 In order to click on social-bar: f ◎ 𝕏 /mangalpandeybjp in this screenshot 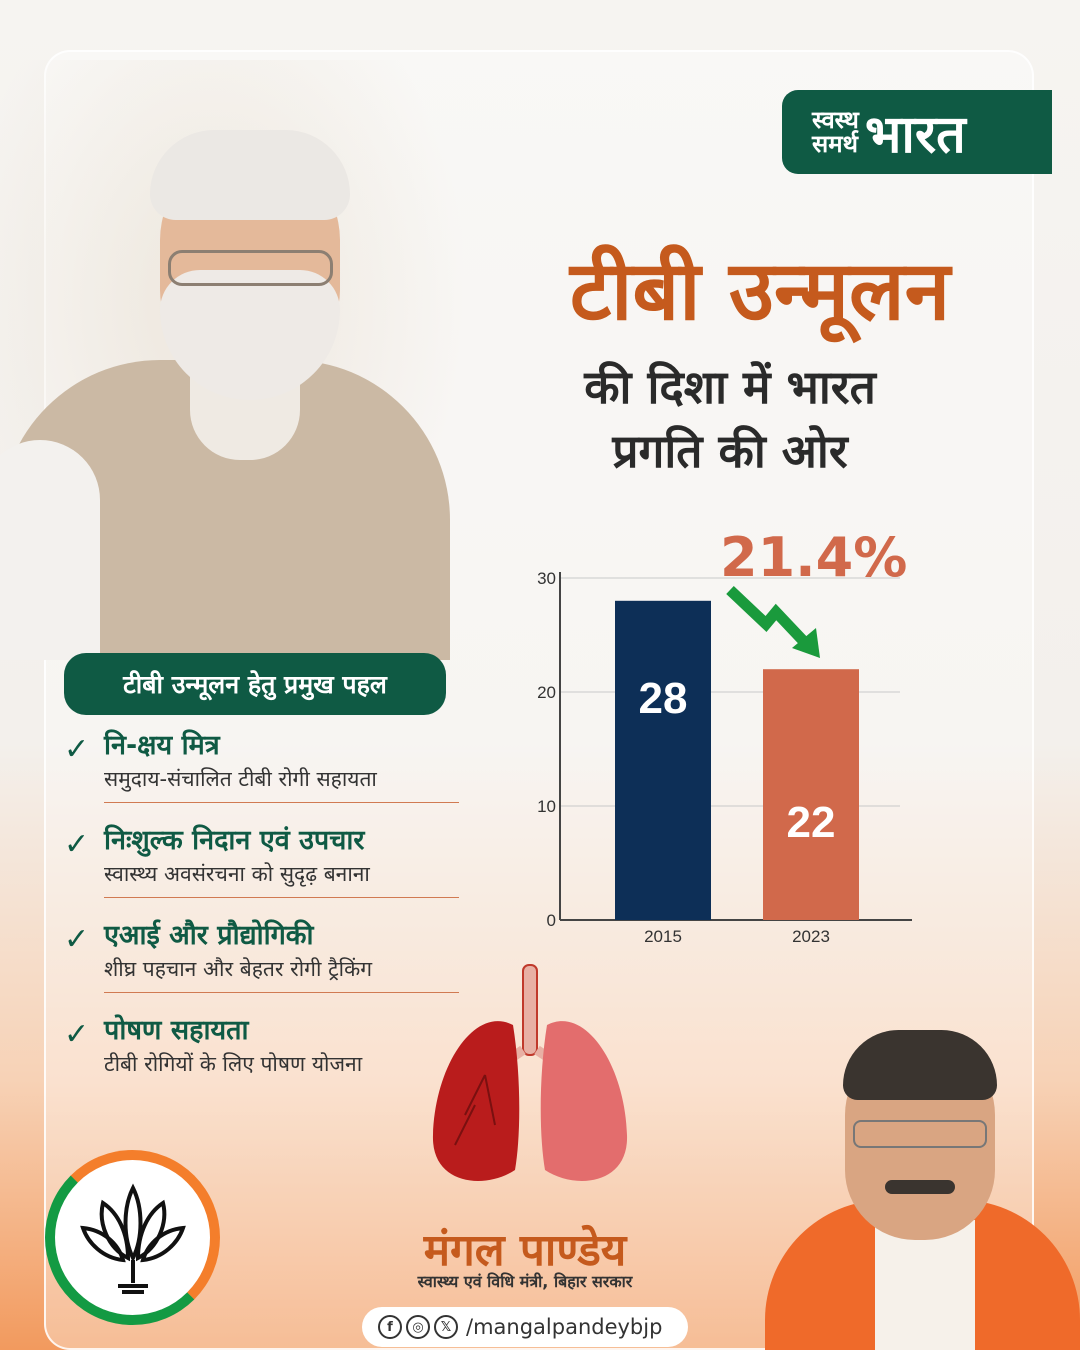, I will do `click(525, 1327)`.